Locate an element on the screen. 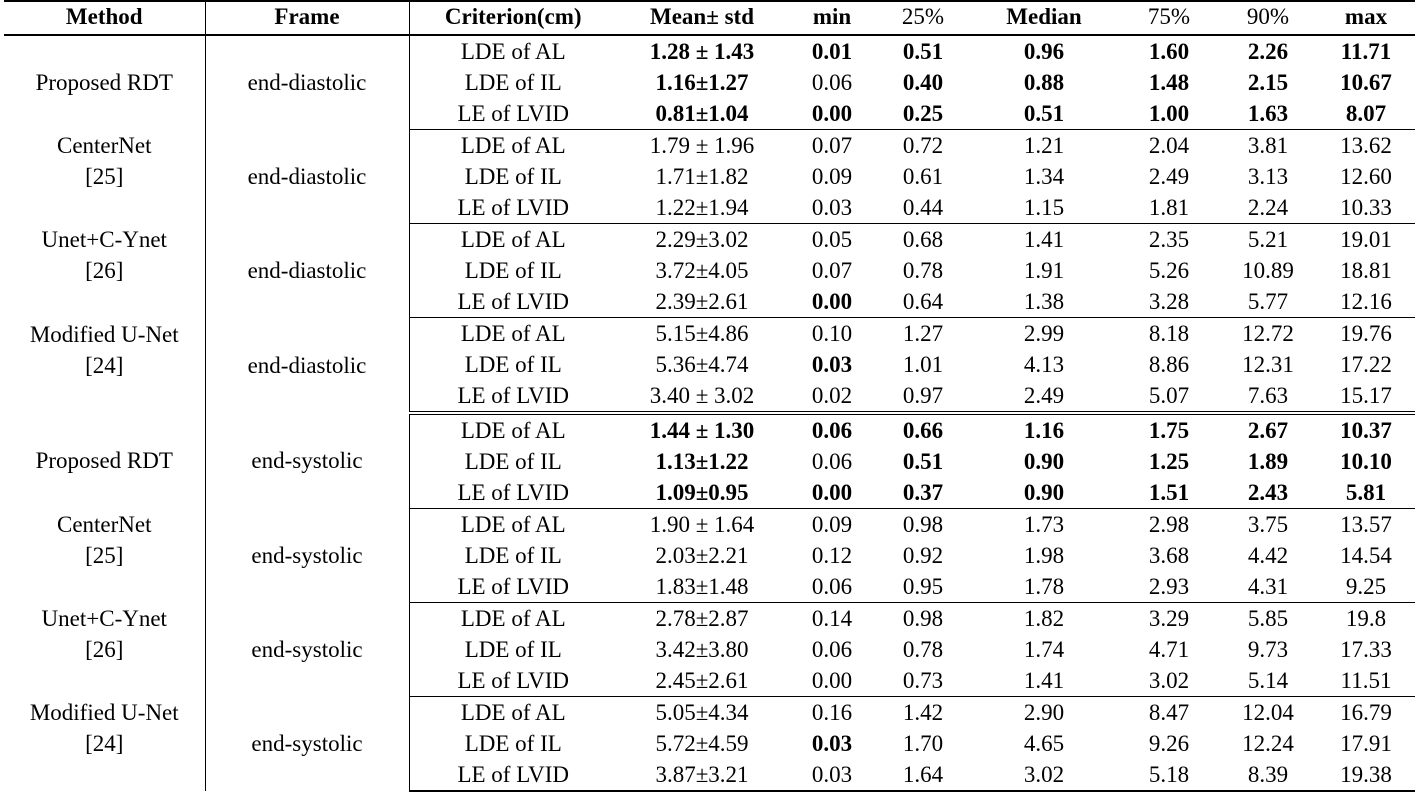 The height and width of the screenshot is (800, 1418). frame-cell: end-systolic is located at coordinates (307, 649).